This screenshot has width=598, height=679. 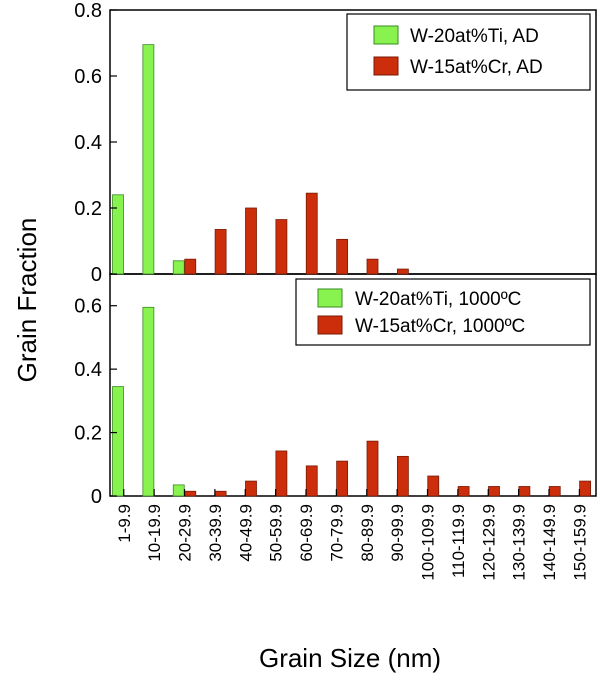 I want to click on bottom-legend-box, so click(x=443, y=312).